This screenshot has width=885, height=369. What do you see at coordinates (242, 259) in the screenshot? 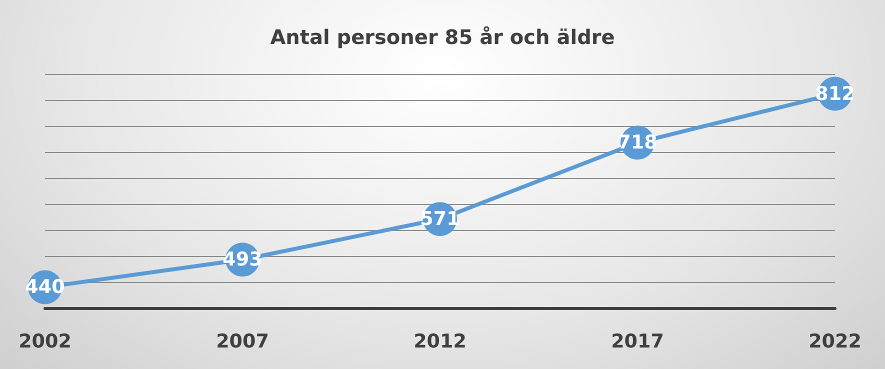
I see `data-label: 493` at bounding box center [242, 259].